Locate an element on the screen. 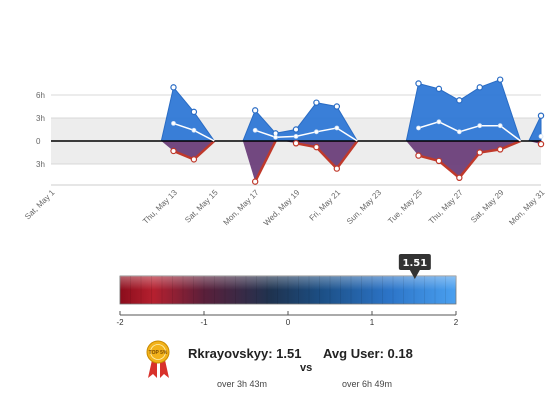 Image resolution: width=560 pixels, height=420 pixels. x-tick-label: Thu, May 27 is located at coordinates (446, 207).